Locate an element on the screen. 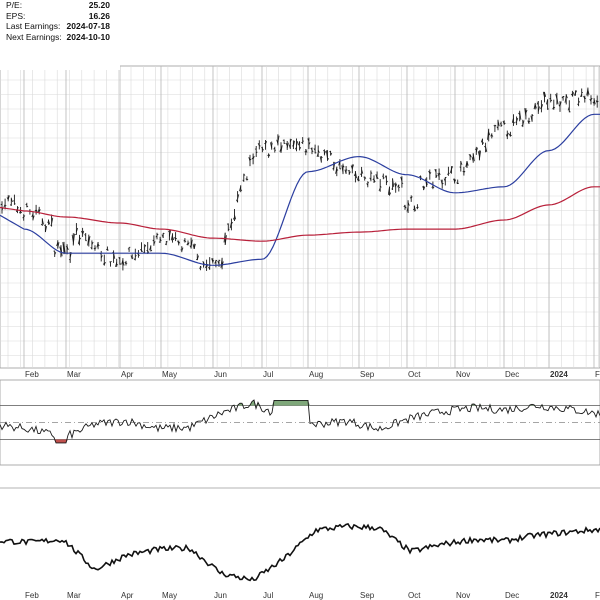 This screenshot has width=600, height=600. bottom-x-tick-label: Mar is located at coordinates (74, 595).